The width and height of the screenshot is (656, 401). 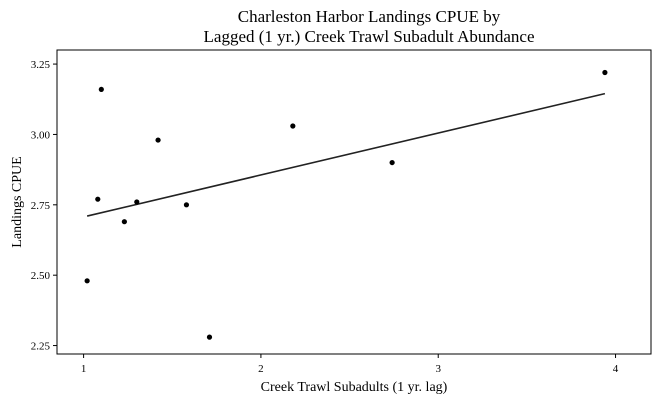 What do you see at coordinates (41, 276) in the screenshot?
I see `y-tick-label: 2.50` at bounding box center [41, 276].